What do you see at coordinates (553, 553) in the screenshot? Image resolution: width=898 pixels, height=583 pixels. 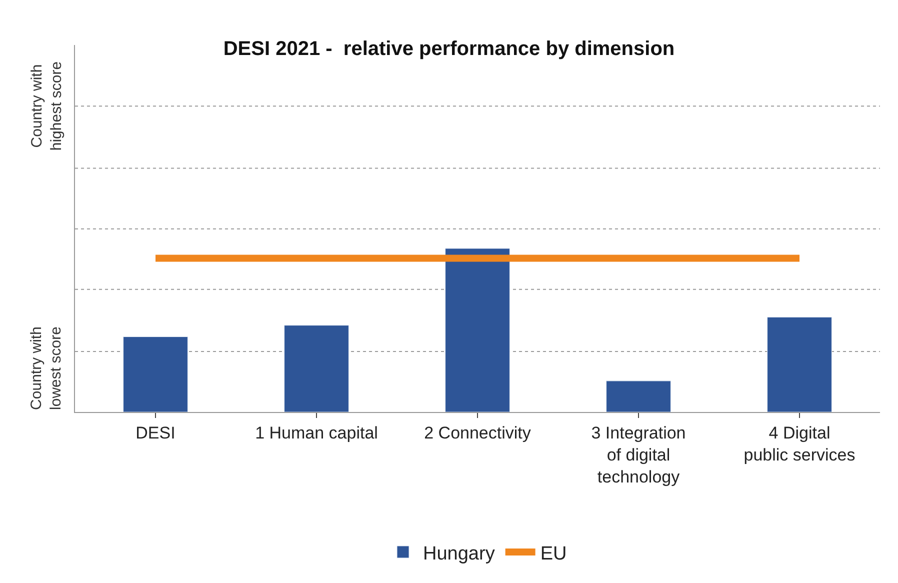 I see `legend-label: EU` at bounding box center [553, 553].